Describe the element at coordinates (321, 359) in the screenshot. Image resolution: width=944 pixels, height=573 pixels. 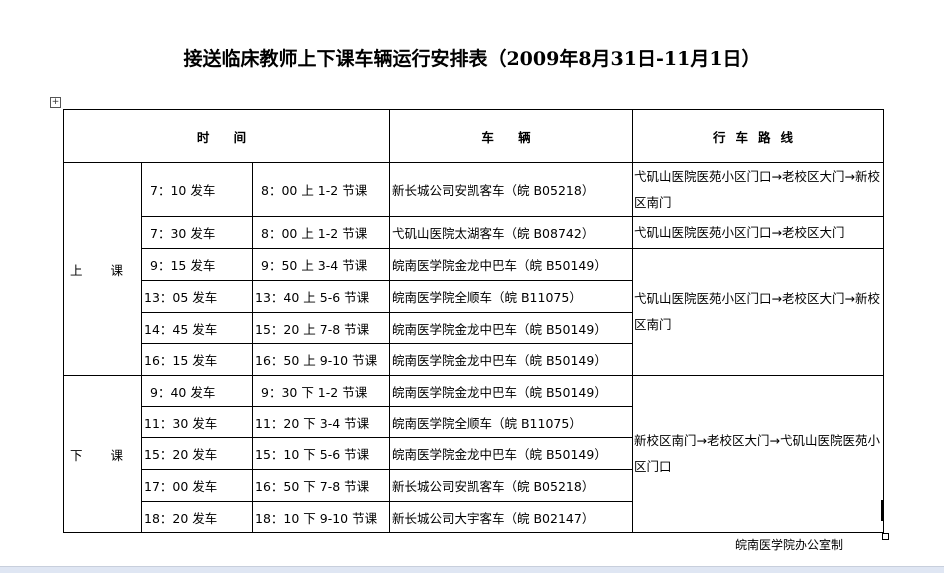
I see `class-time: 16：50 上 9-10 节课` at that location.